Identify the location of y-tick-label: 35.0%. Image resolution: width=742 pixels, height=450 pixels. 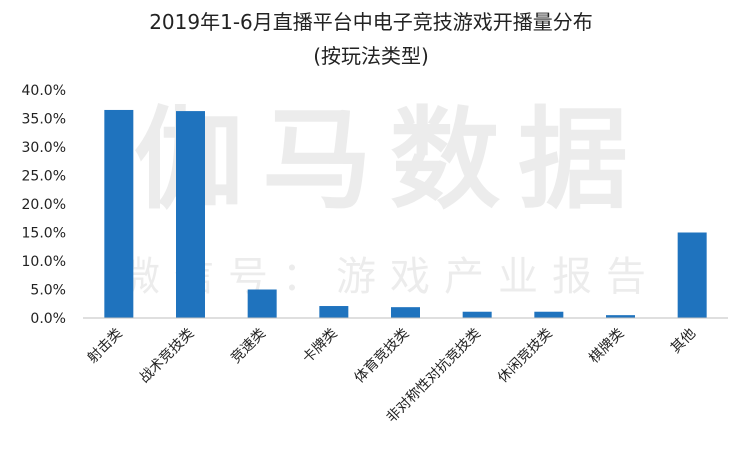
(44, 120).